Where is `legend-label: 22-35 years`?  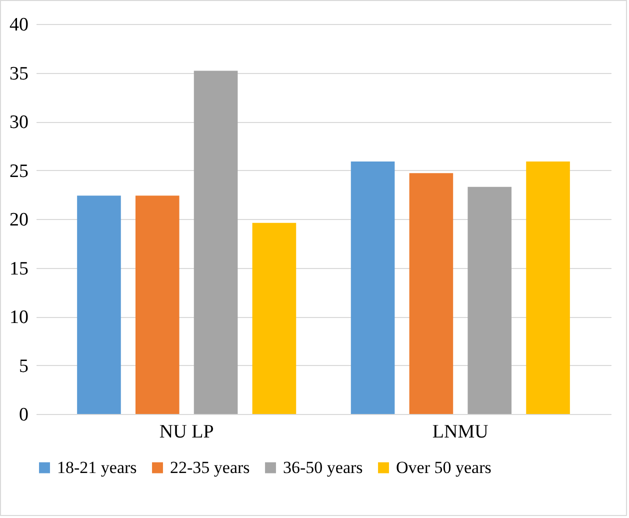 legend-label: 22-35 years is located at coordinates (210, 467).